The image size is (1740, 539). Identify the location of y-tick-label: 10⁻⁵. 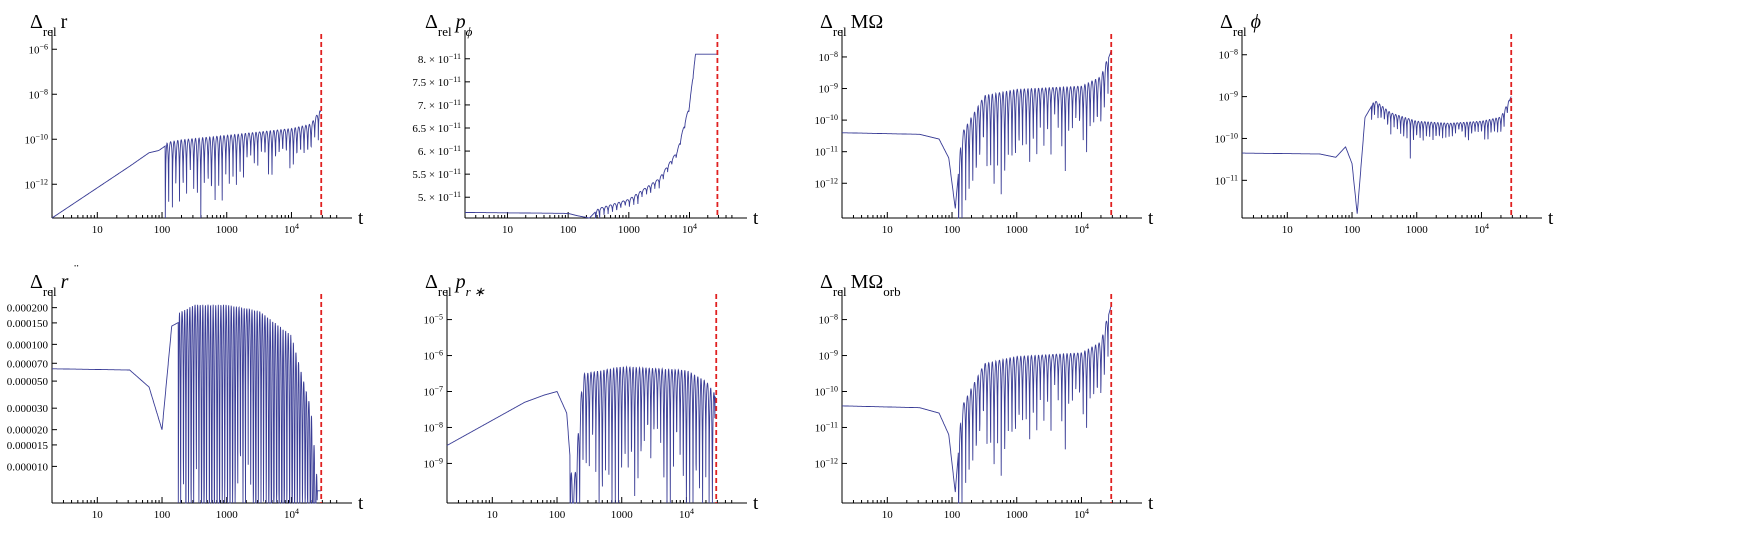
(433, 319).